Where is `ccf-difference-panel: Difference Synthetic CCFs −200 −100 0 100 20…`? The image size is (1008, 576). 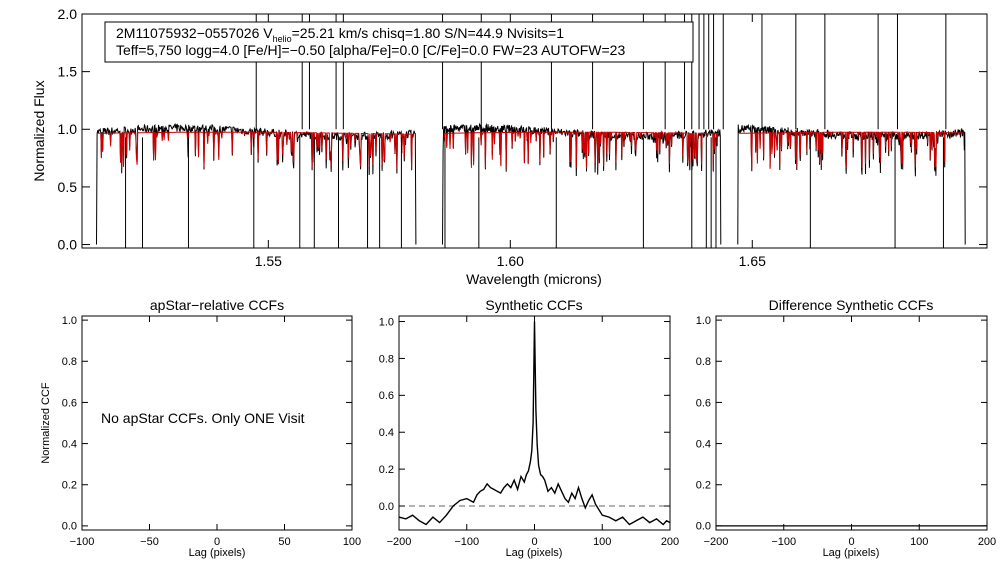
ccf-difference-panel: Difference Synthetic CCFs −200 −100 0 100 20… is located at coordinates (846, 428).